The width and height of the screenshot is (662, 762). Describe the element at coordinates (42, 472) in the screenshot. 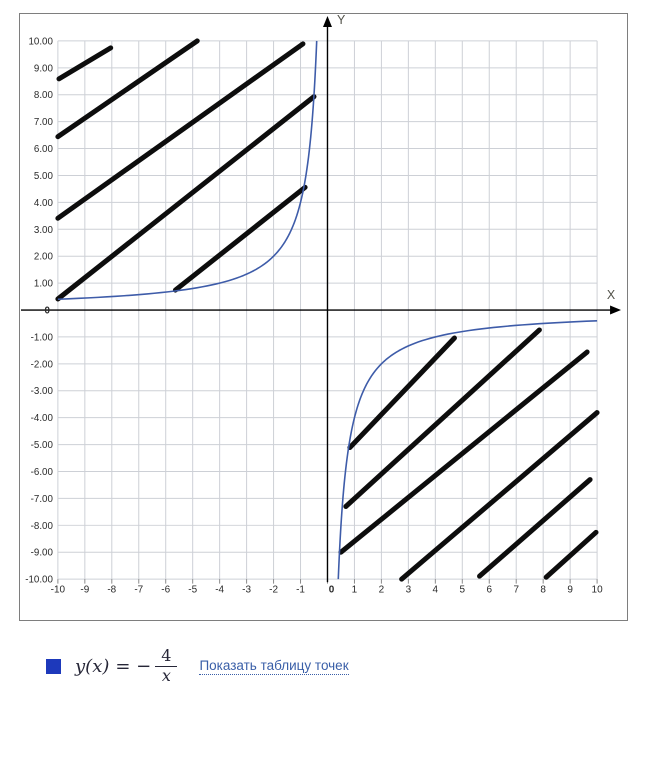

I see `y-tick-label: -6.00` at that location.